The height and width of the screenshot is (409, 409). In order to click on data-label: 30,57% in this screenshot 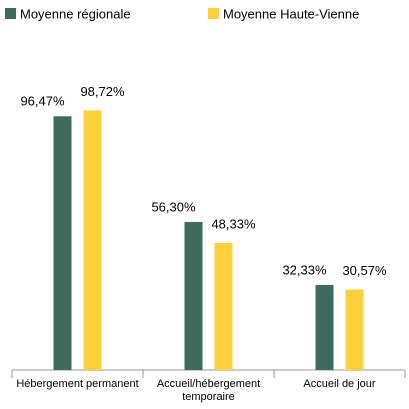, I will do `click(364, 270)`.